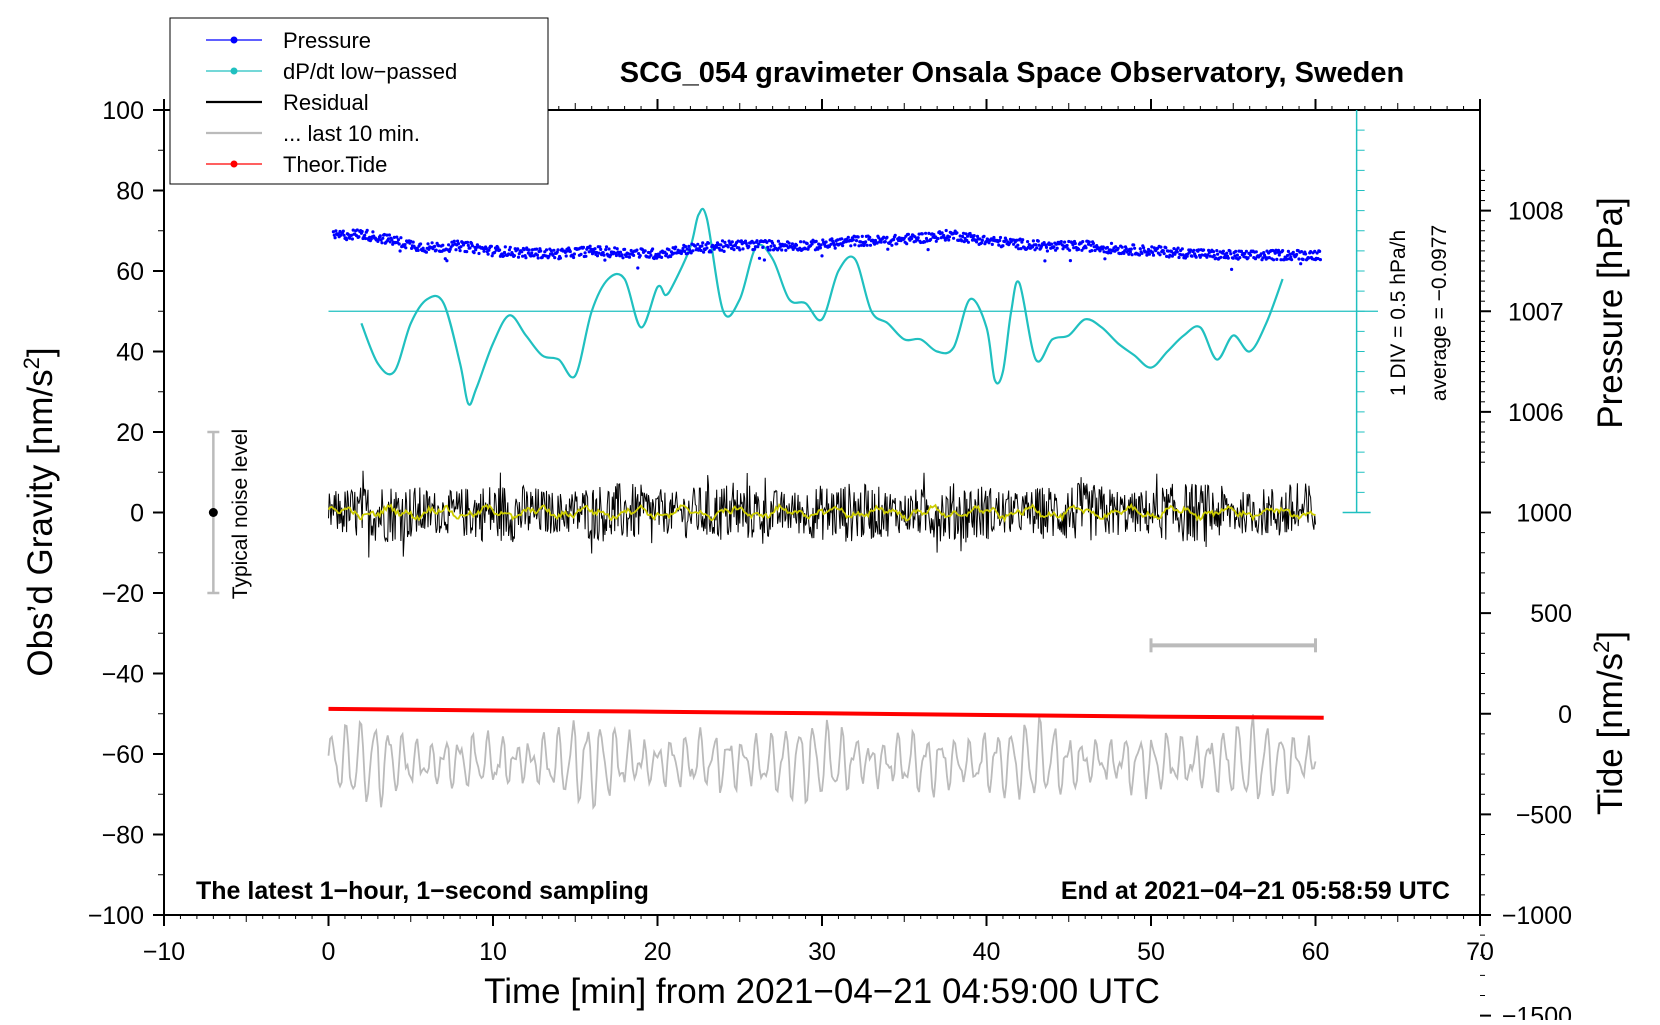 This screenshot has height=1025, width=1660. I want to click on pressure-tick-label: 1007, so click(1536, 312).